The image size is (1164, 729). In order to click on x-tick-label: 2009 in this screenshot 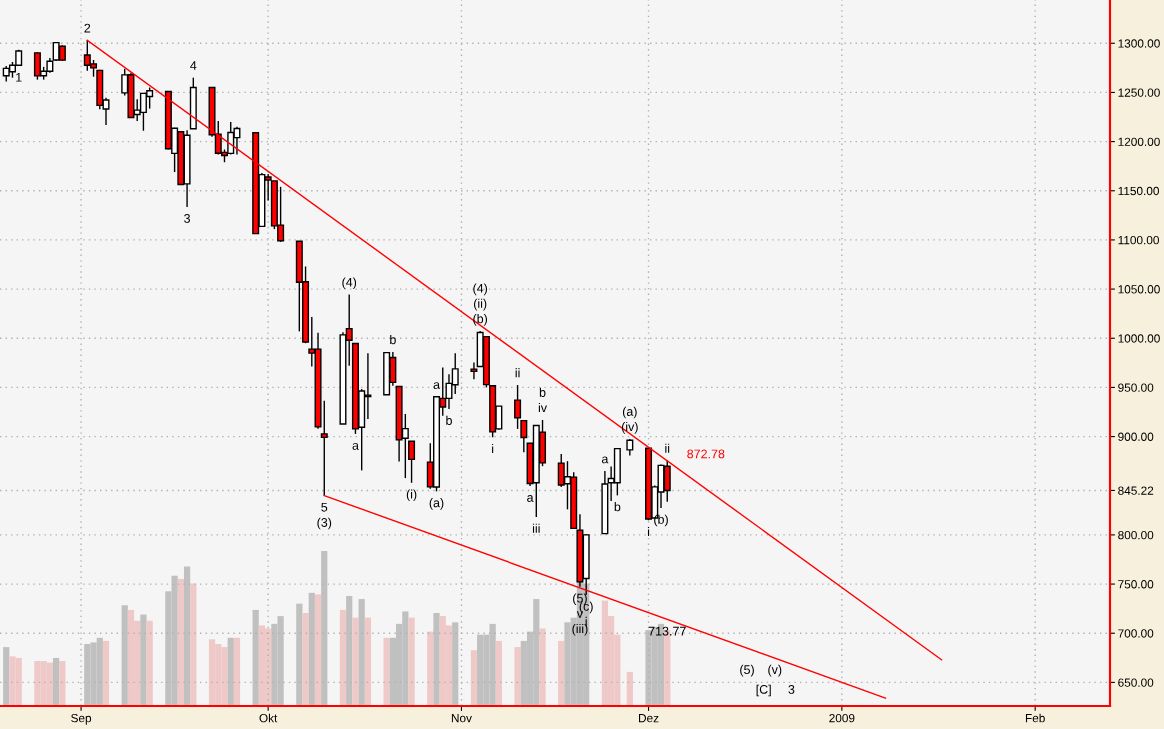, I will do `click(842, 718)`.